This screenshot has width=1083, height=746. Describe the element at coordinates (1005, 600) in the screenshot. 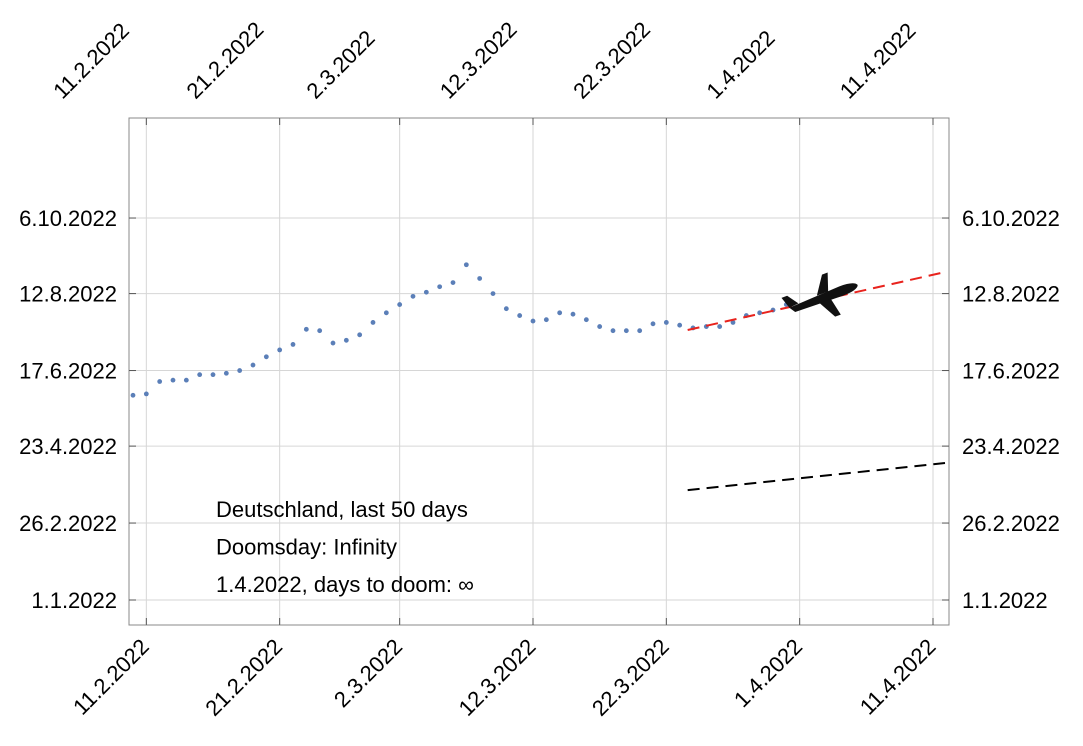

I see `y-tick-label-right: 1.1.2022` at that location.